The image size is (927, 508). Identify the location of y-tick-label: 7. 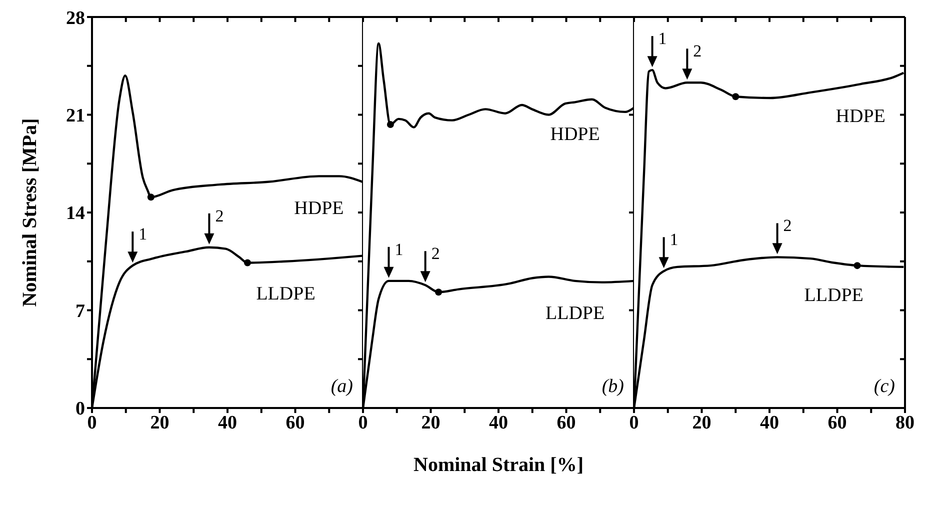
(81, 311).